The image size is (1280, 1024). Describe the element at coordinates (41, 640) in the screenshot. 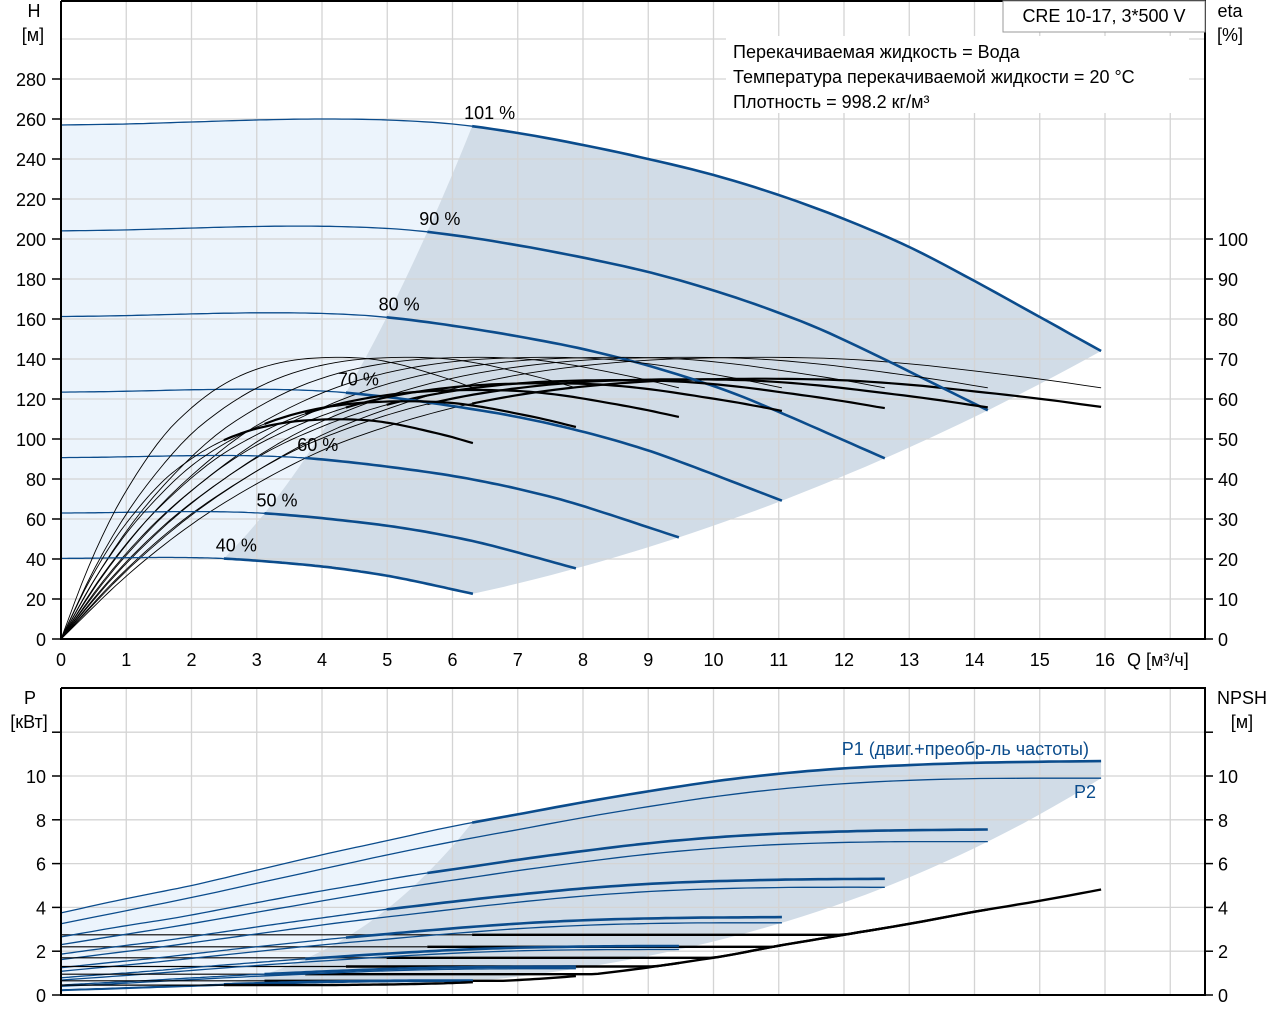

I see `y-tick-label: 0` at that location.